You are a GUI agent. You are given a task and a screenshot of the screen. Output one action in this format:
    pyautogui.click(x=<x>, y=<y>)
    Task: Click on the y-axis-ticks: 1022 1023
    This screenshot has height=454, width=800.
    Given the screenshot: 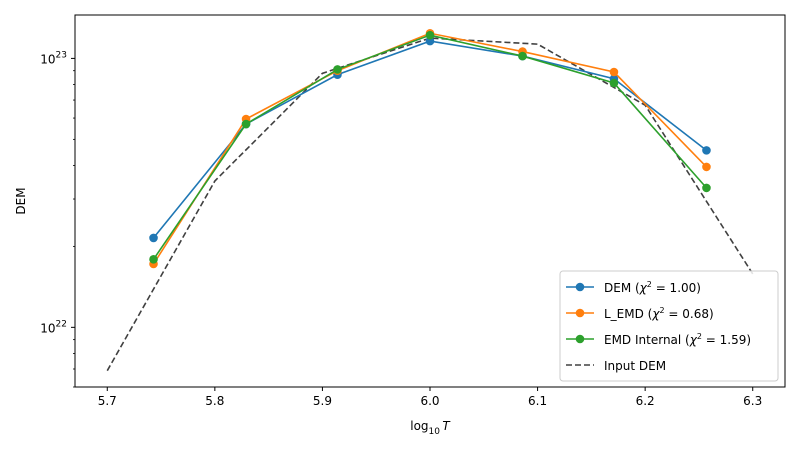 What is the action you would take?
    pyautogui.click(x=57, y=219)
    